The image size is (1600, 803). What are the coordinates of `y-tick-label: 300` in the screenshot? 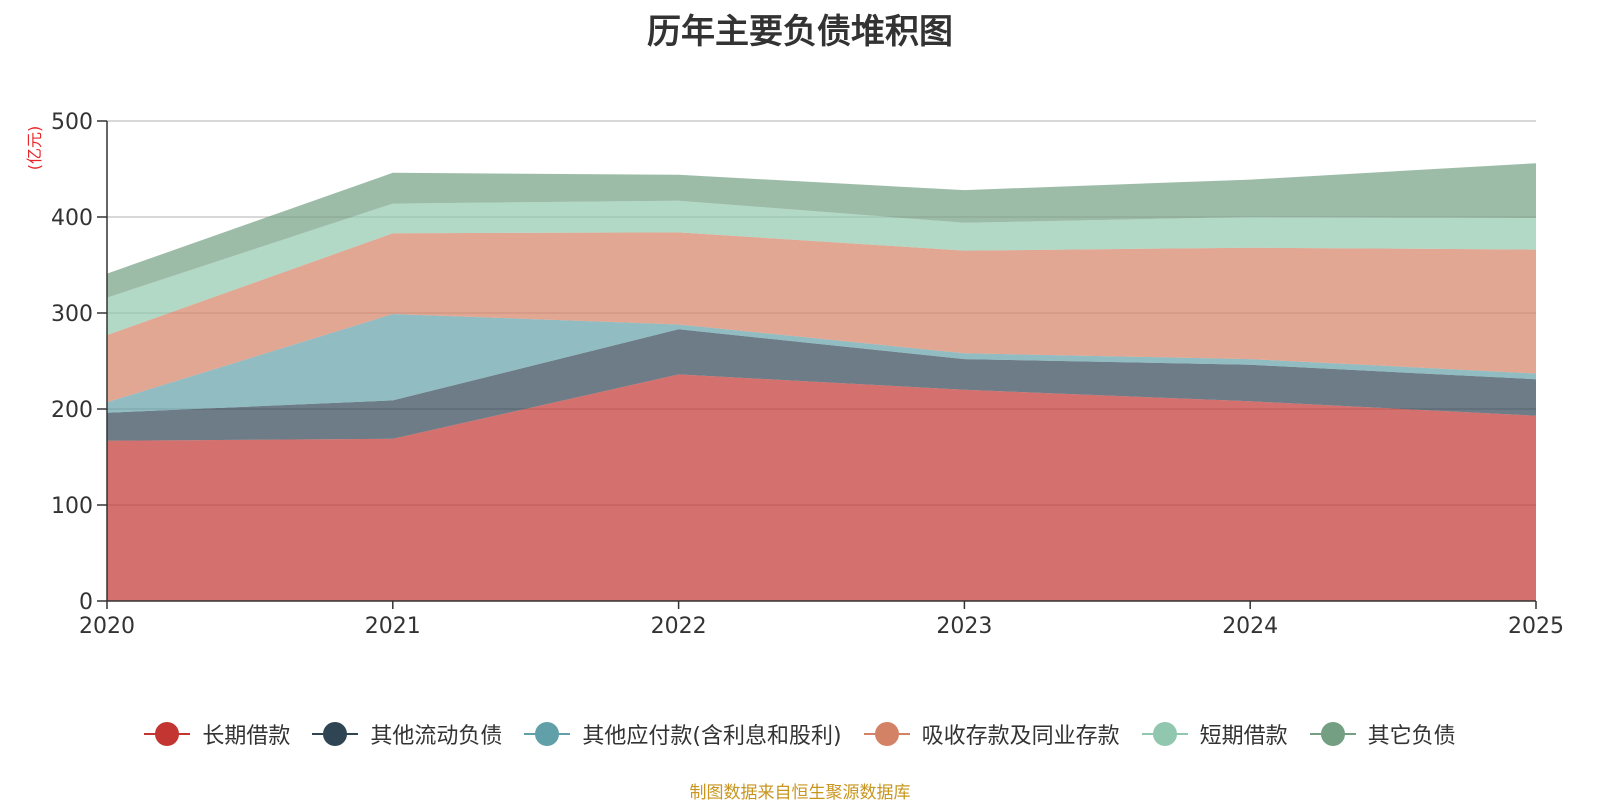 It's located at (72, 314).